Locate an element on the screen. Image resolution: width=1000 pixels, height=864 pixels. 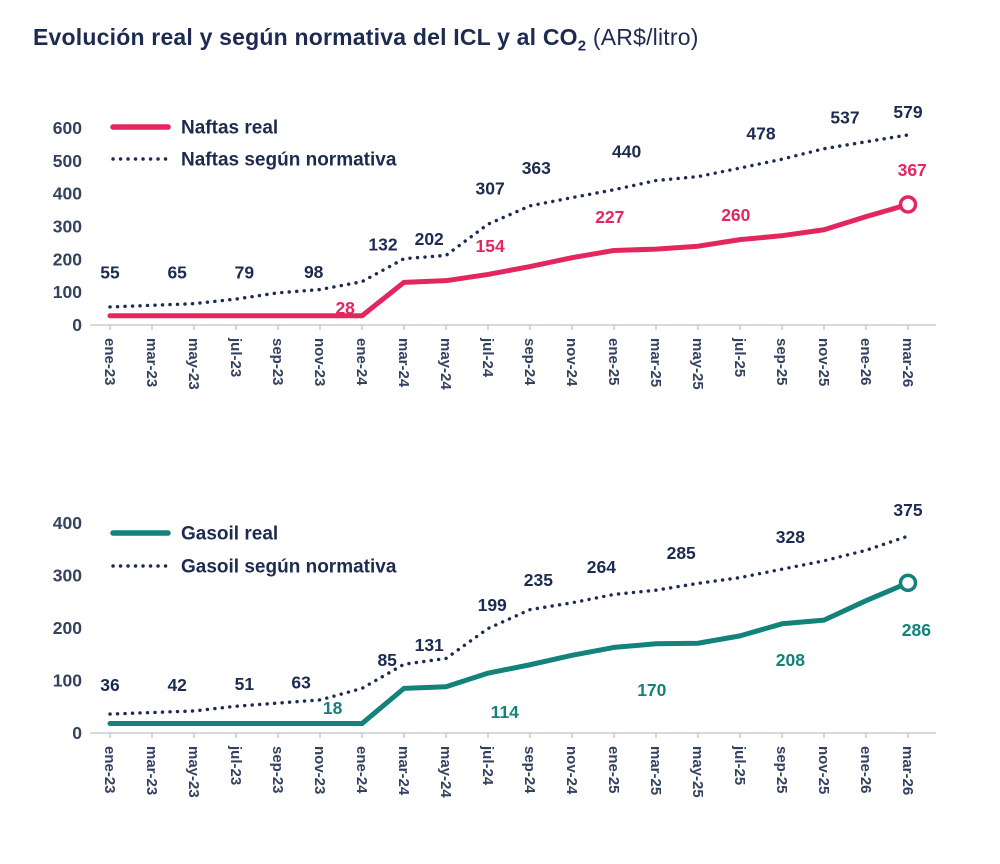
data-label: 18 is located at coordinates (333, 708).